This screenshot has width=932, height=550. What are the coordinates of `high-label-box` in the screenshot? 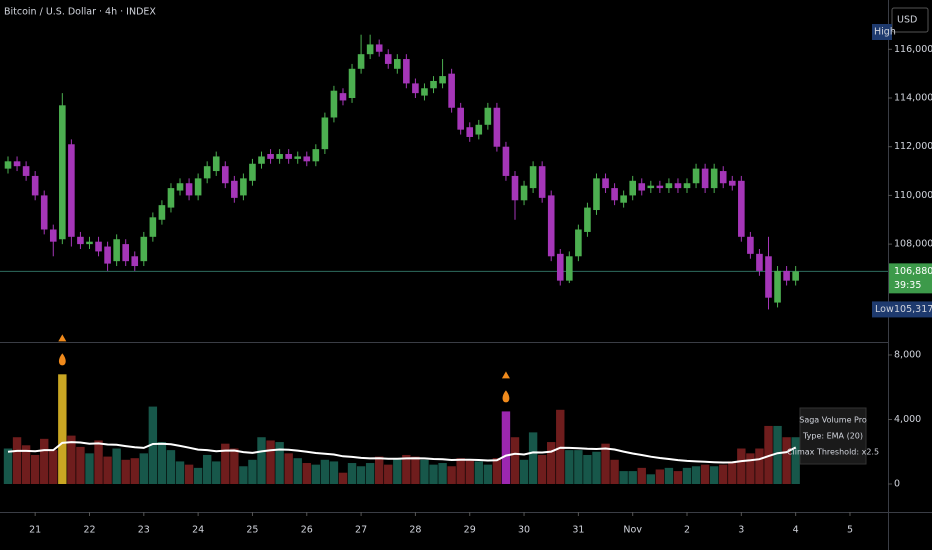 It's located at (882, 32).